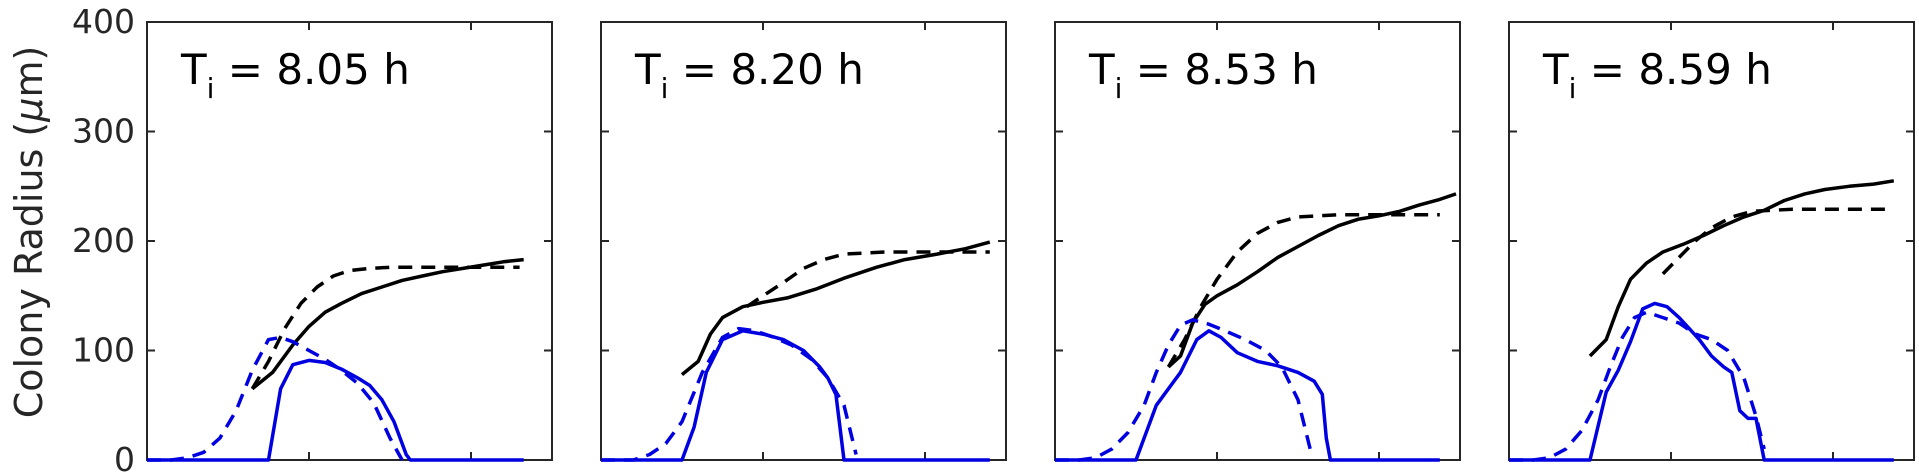 The width and height of the screenshot is (1919, 475). I want to click on panel-title: Ti = 8.53 h, so click(1203, 75).